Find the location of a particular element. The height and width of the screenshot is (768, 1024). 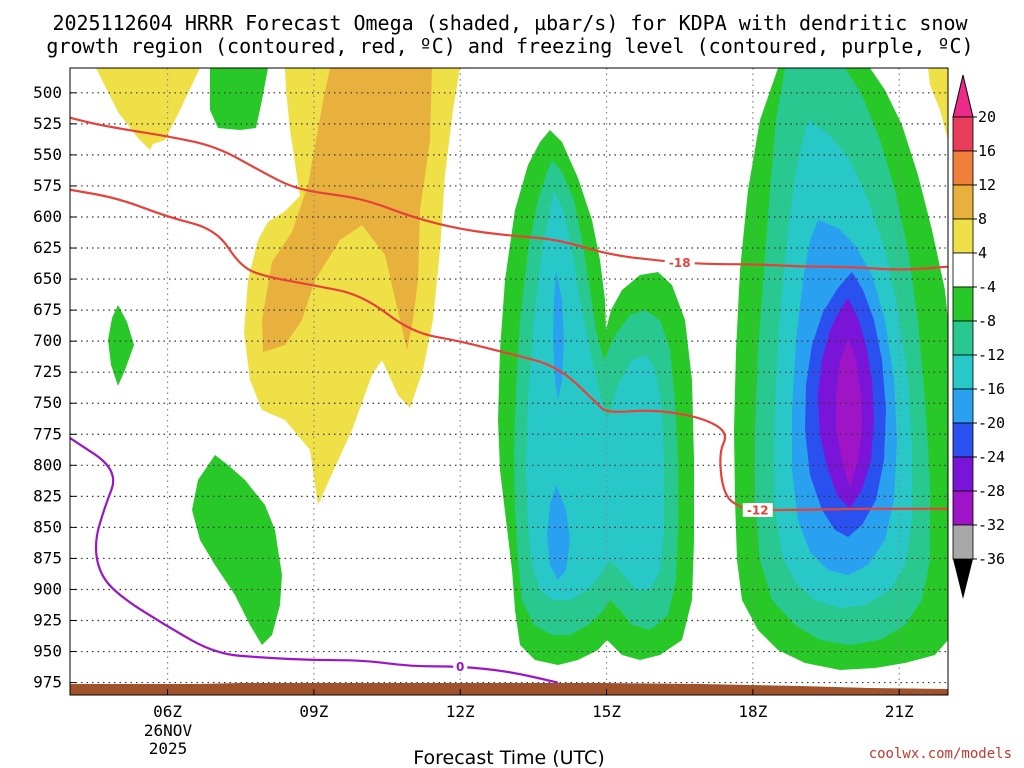

y-tick-label: 775 is located at coordinates (47, 433).